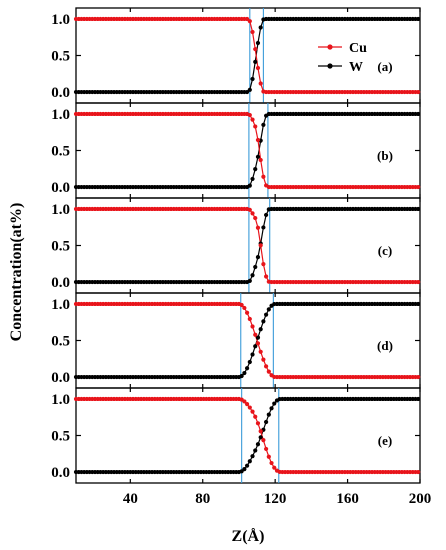 This screenshot has height=550, width=446. I want to click on legend-label: W, so click(356, 67).